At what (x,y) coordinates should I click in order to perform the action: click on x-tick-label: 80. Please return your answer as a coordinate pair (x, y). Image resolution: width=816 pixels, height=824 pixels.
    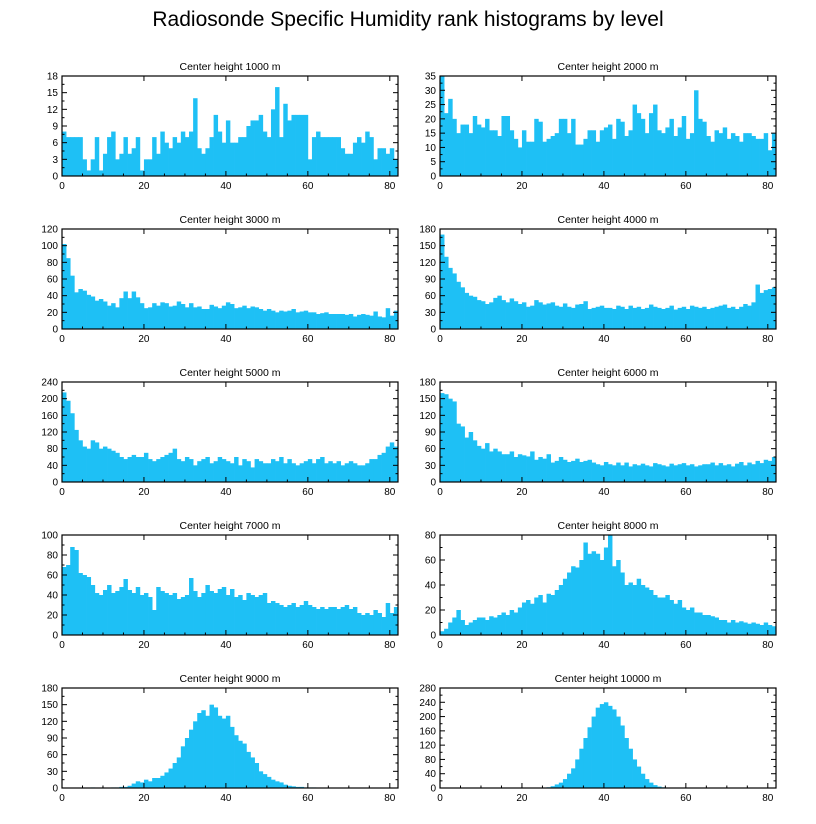
    Looking at the image, I should click on (768, 492).